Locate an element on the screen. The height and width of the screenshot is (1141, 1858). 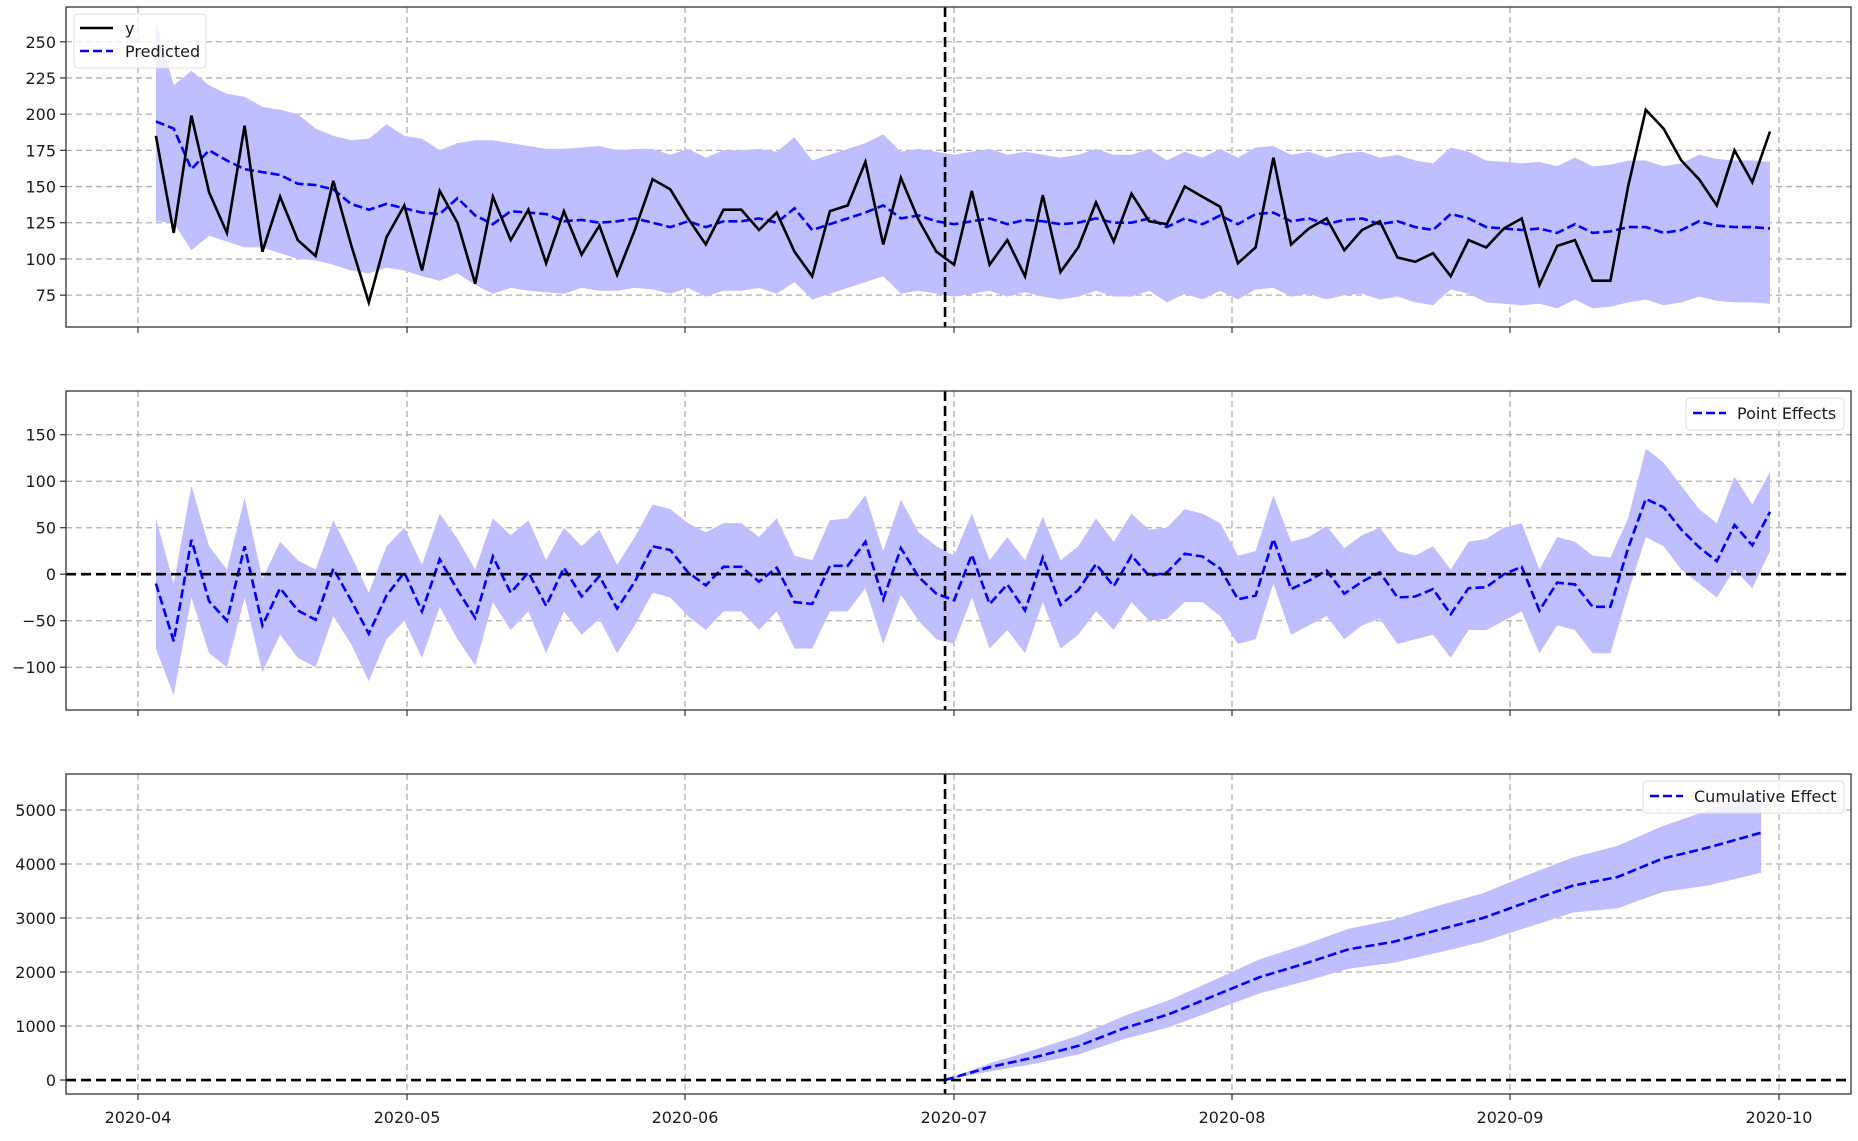
panel-original-legend: y Predicted is located at coordinates (140, 41).